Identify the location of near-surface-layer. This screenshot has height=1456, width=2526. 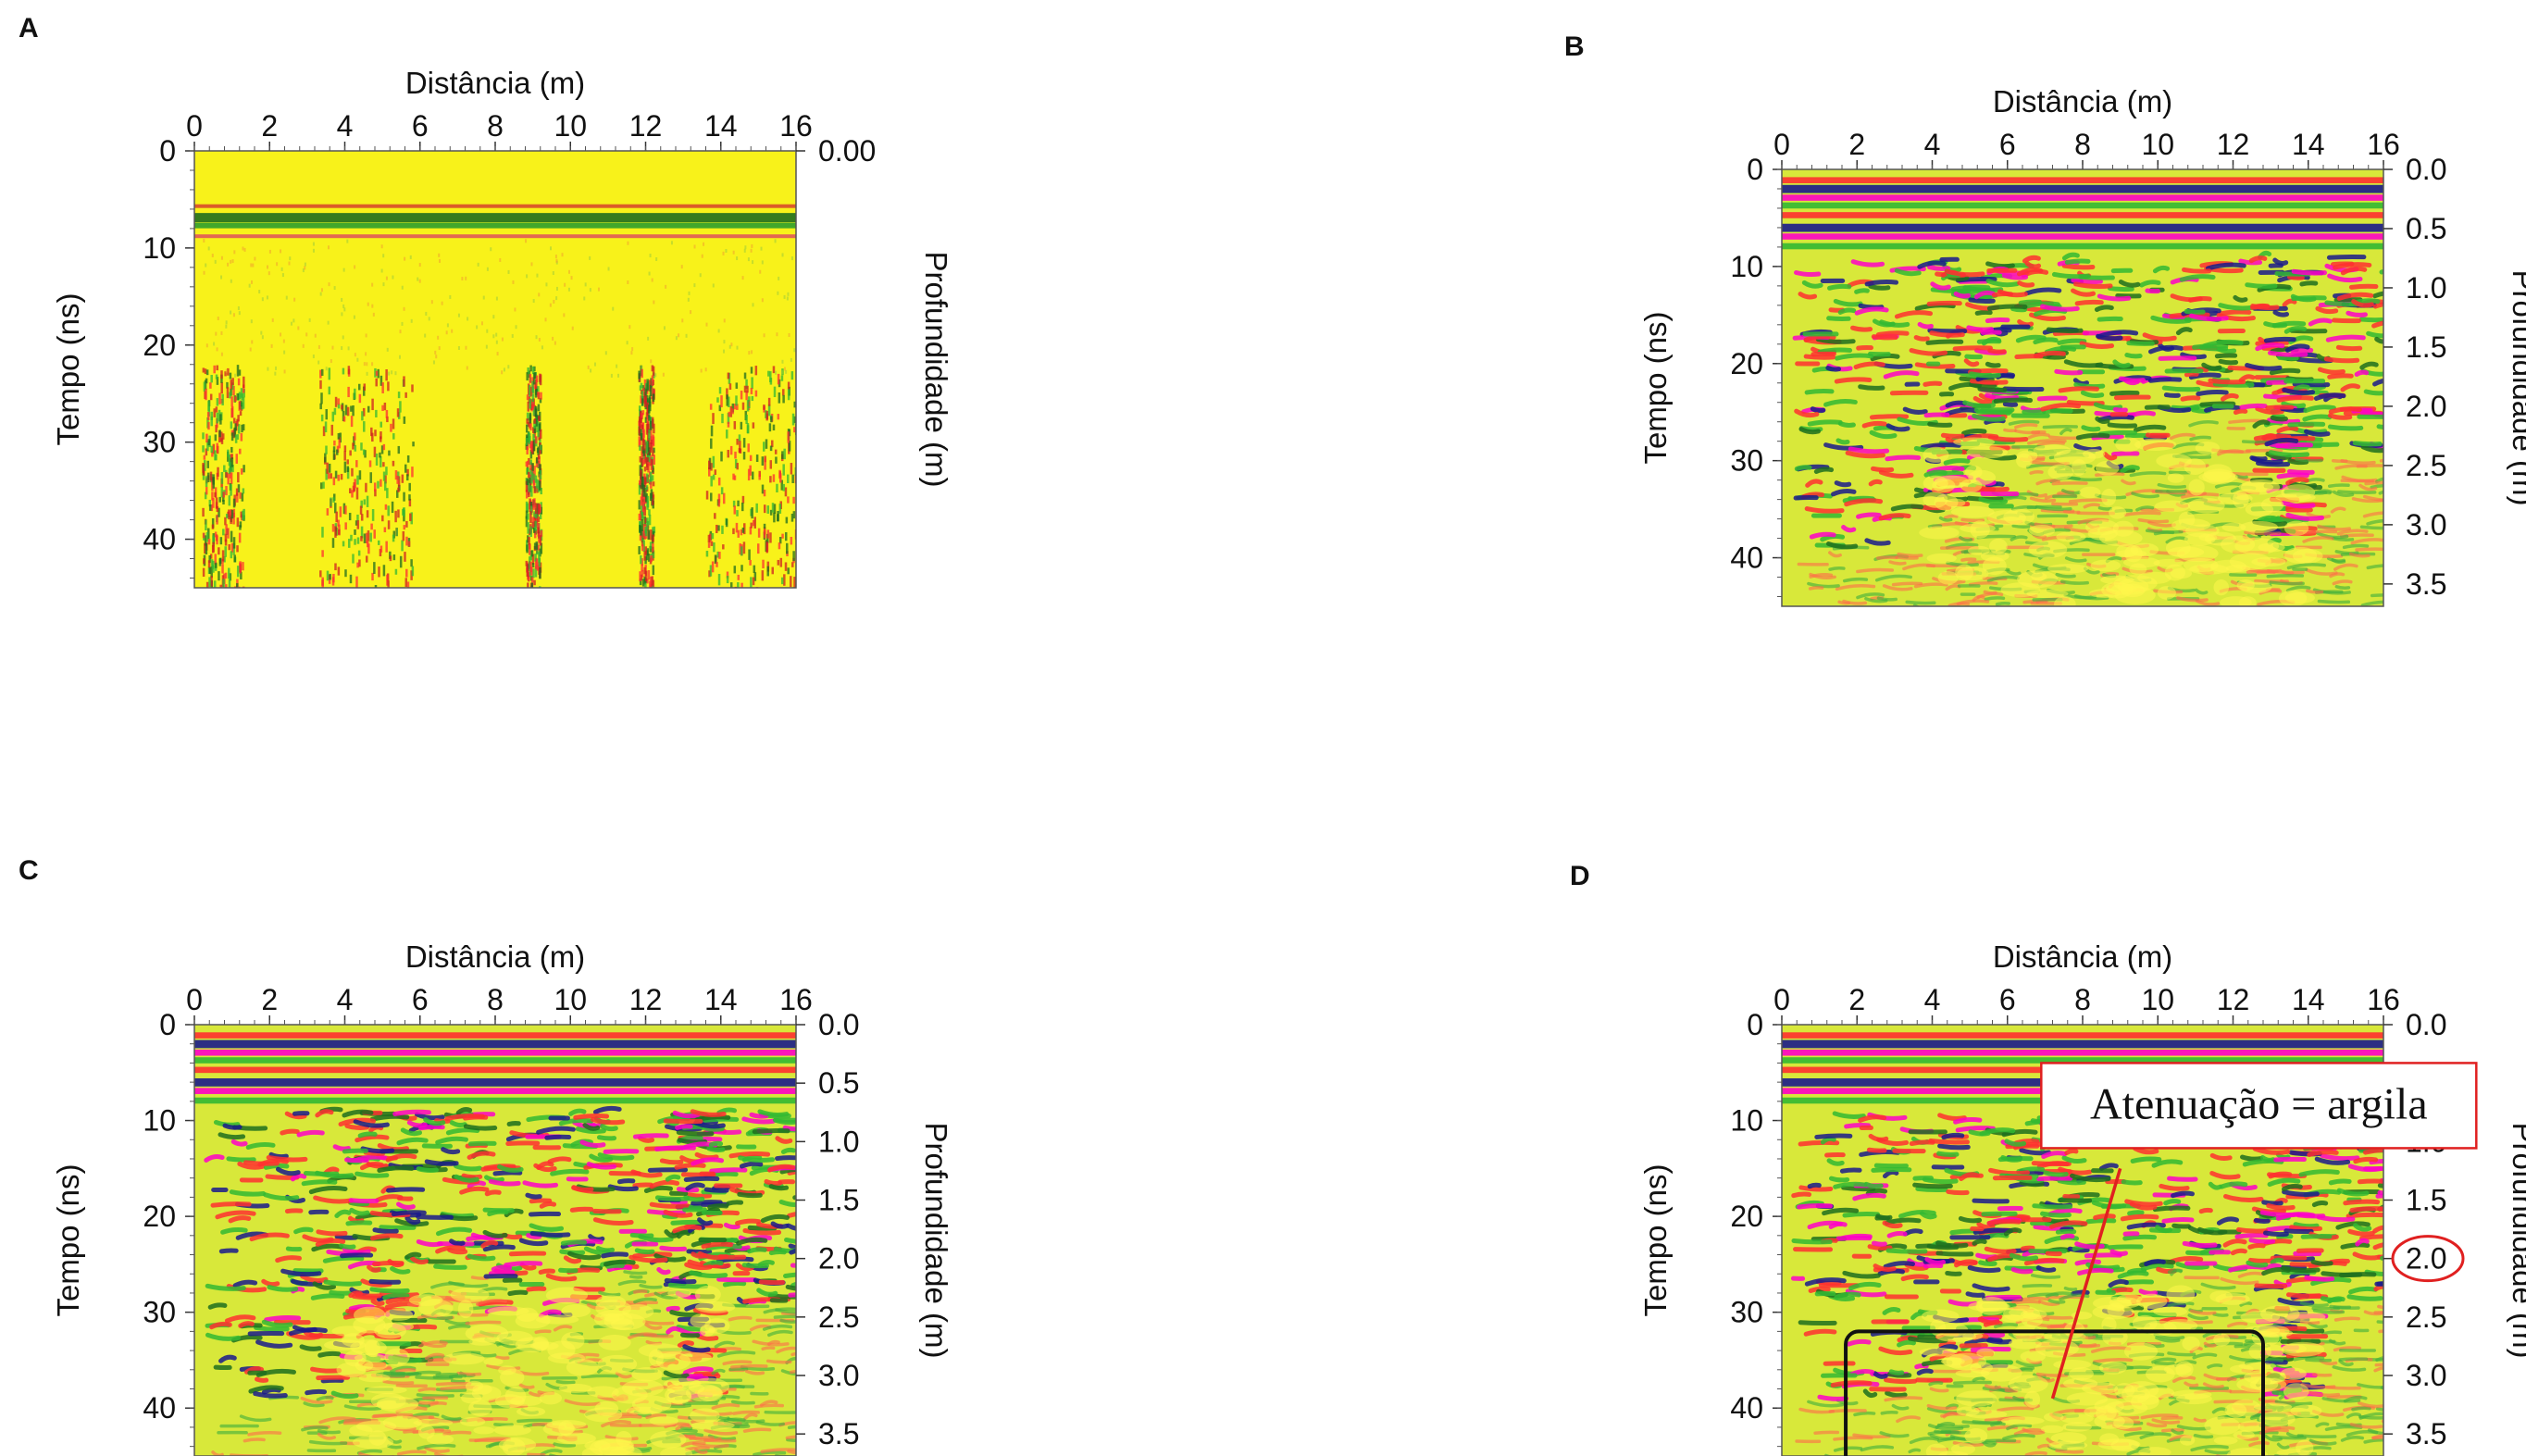
(495, 1052).